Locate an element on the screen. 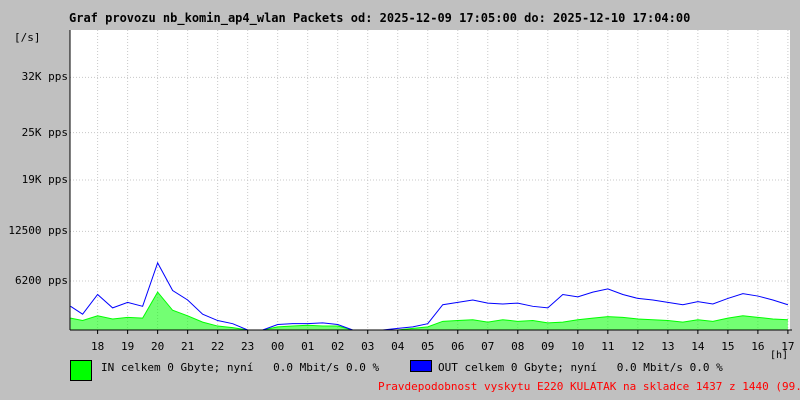  x-tick-label: 04 is located at coordinates (398, 346).